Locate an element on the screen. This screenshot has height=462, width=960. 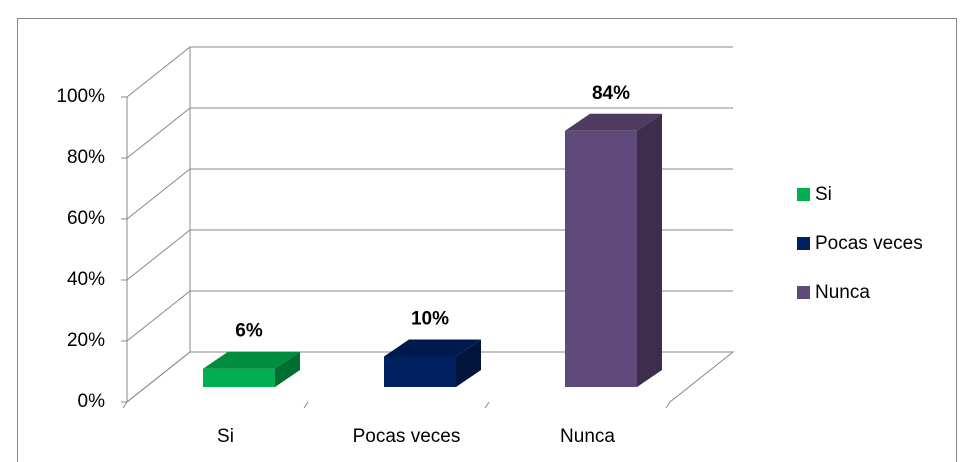
x-tick-label: Pocas veces is located at coordinates (407, 436).